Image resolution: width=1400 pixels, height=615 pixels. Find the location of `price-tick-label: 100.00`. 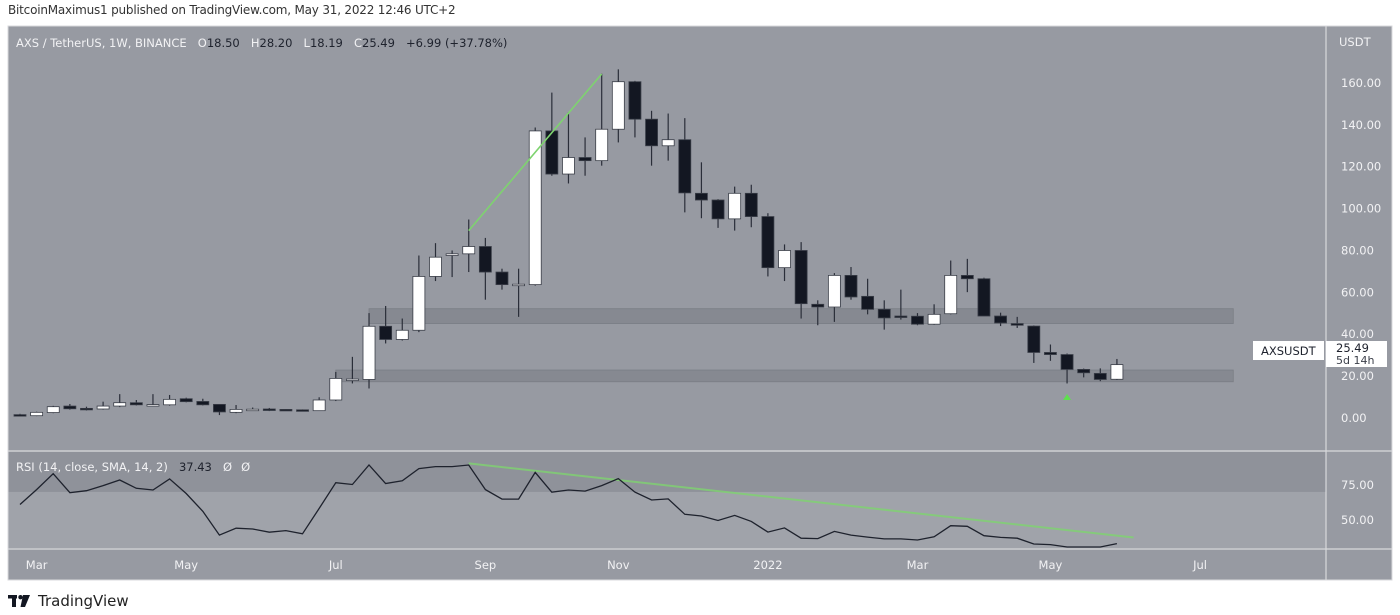

price-tick-label: 100.00 is located at coordinates (1361, 209).